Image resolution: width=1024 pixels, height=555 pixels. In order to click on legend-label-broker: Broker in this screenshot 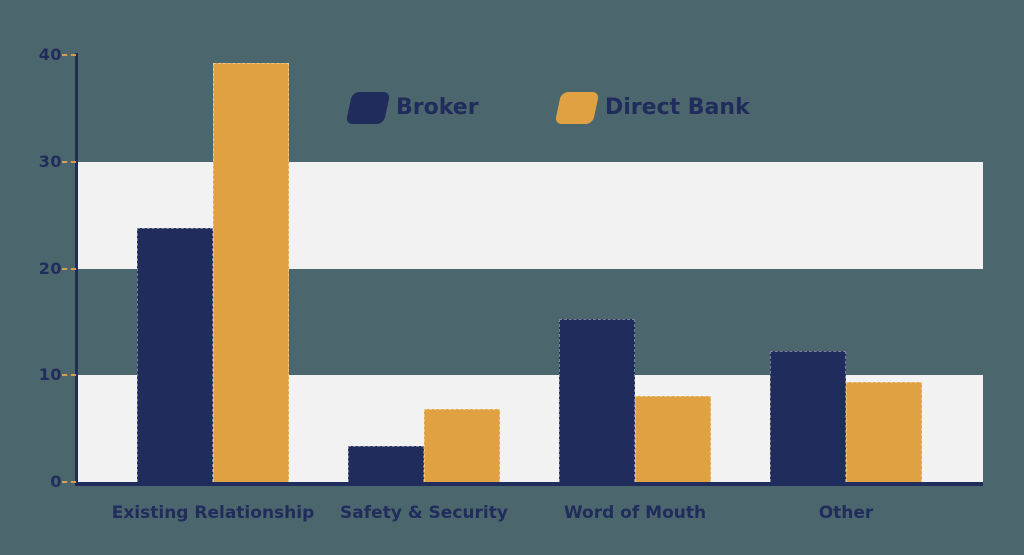, I will do `click(437, 107)`.